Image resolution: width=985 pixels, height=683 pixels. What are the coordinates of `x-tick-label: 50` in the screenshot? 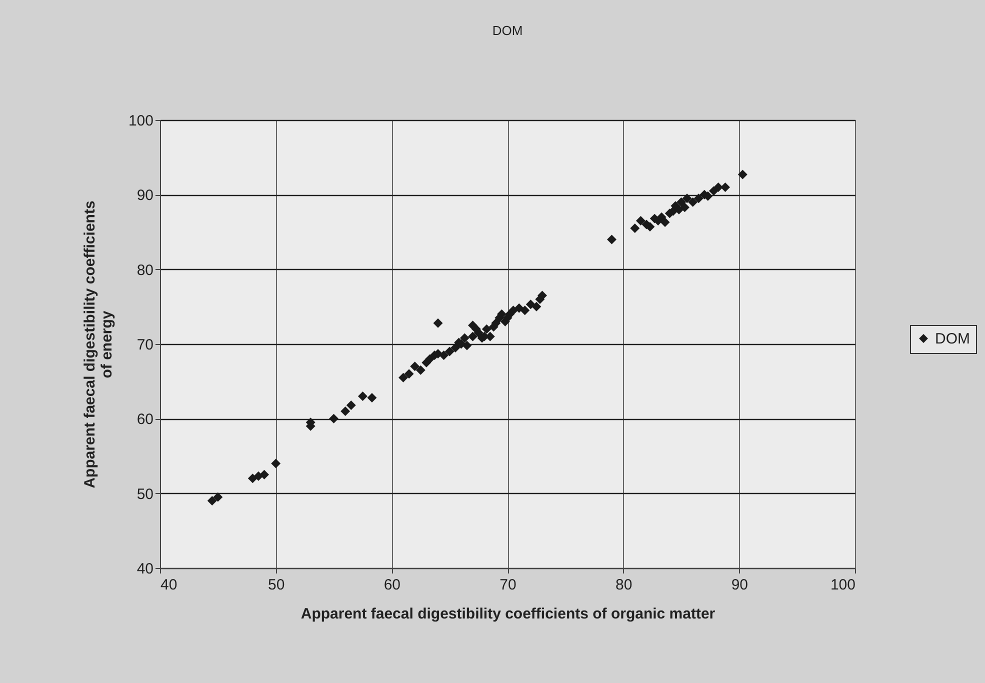 It's located at (276, 585).